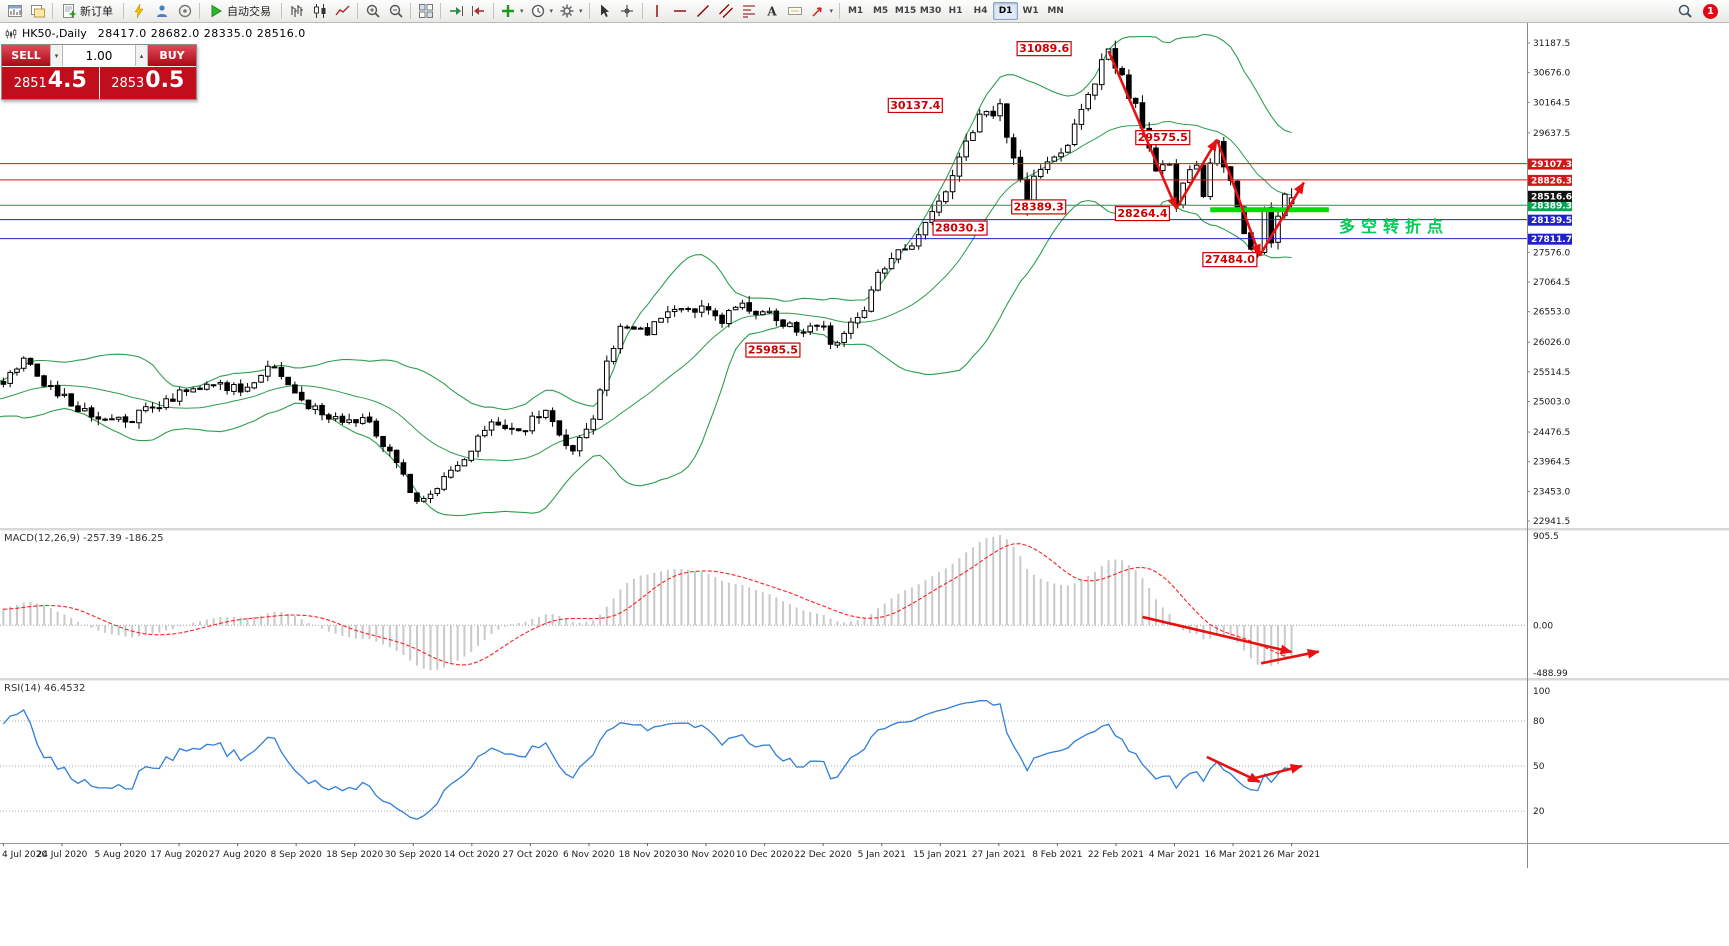 Image resolution: width=1729 pixels, height=946 pixels. What do you see at coordinates (627, 11) in the screenshot?
I see `toolbar-crosshair-mode-button` at bounding box center [627, 11].